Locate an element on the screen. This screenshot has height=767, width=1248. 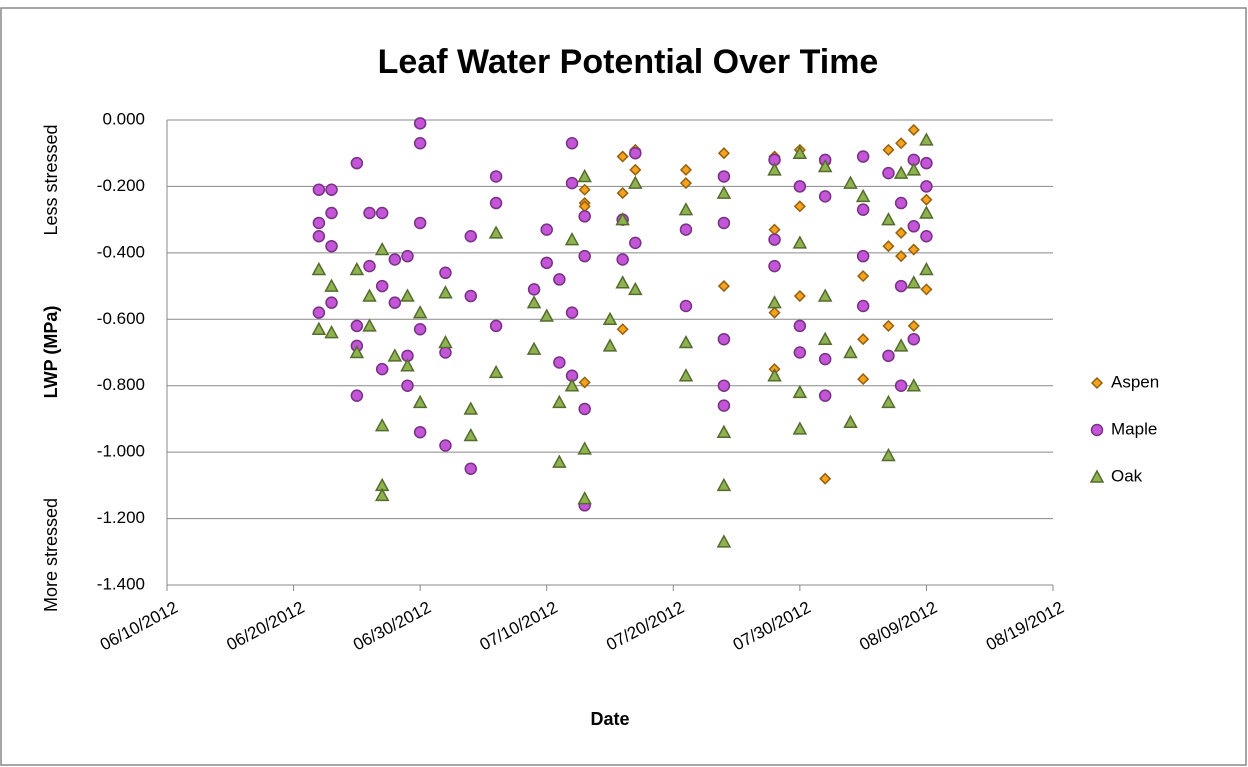
y-tick-label: -1.400 is located at coordinates (121, 583).